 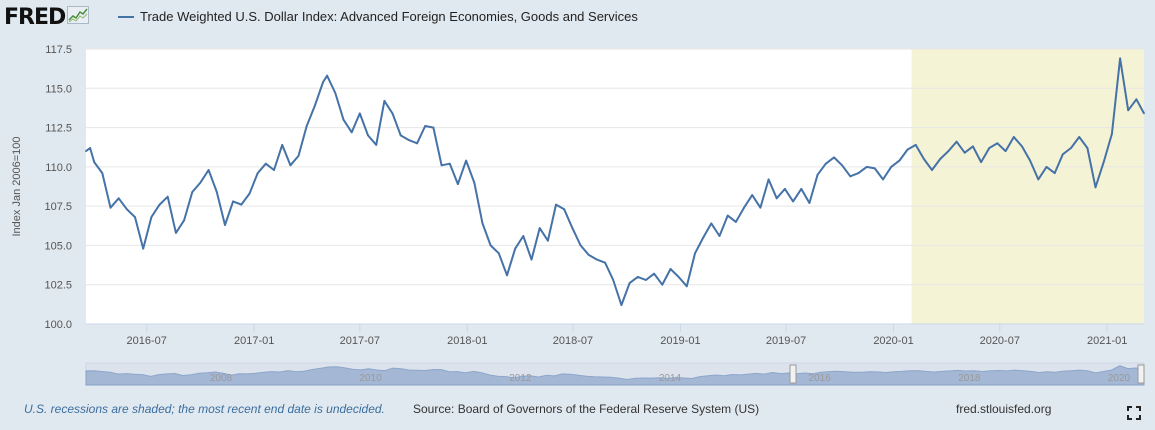 I want to click on site-url: fred.stlouisfed.org, so click(x=1004, y=409).